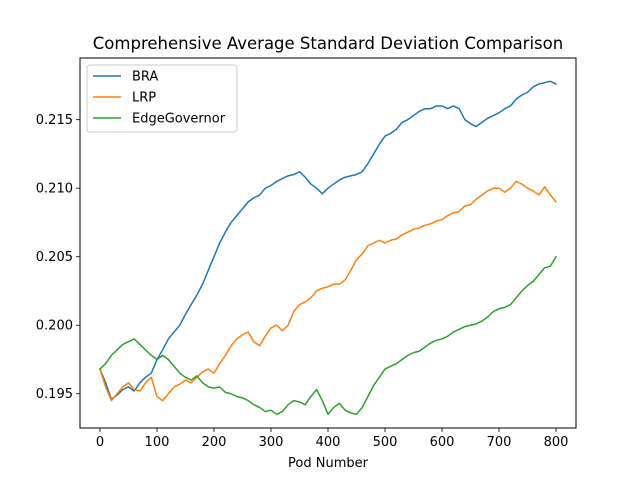  Describe the element at coordinates (179, 119) in the screenshot. I see `legend-label-edgegovernor: EdgeGovernor` at that location.